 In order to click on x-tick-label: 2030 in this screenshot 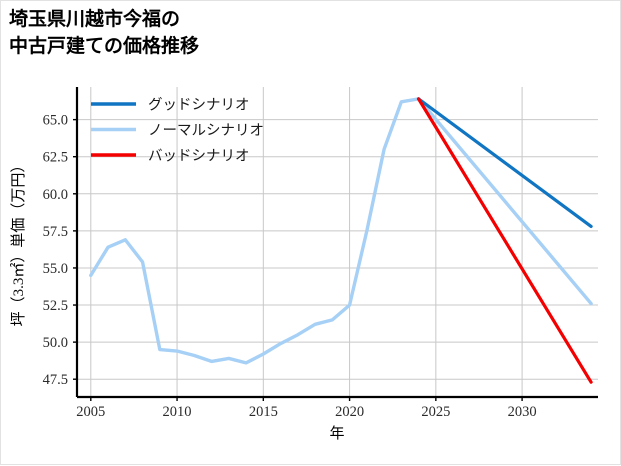, I will do `click(522, 412)`.